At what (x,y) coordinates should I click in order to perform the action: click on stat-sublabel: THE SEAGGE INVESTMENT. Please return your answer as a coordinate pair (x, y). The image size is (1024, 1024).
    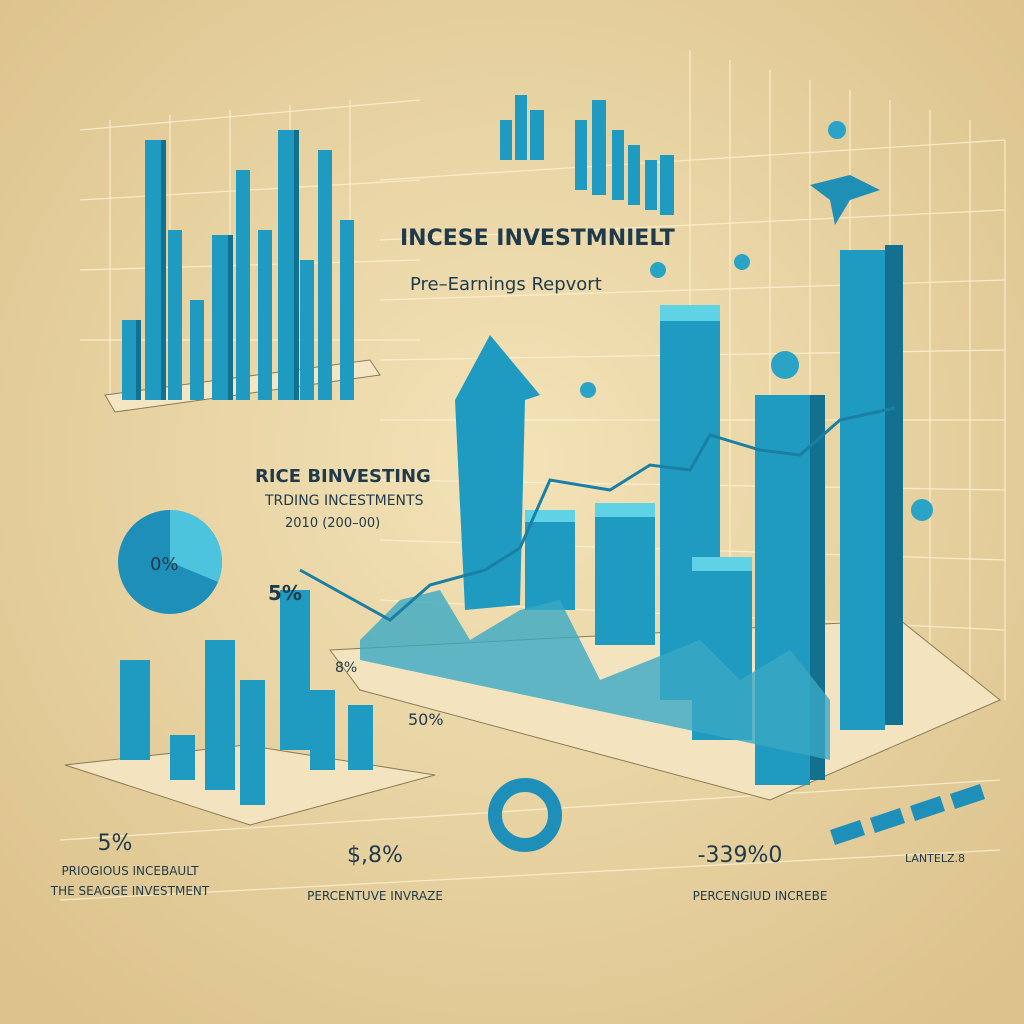
    Looking at the image, I should click on (130, 891).